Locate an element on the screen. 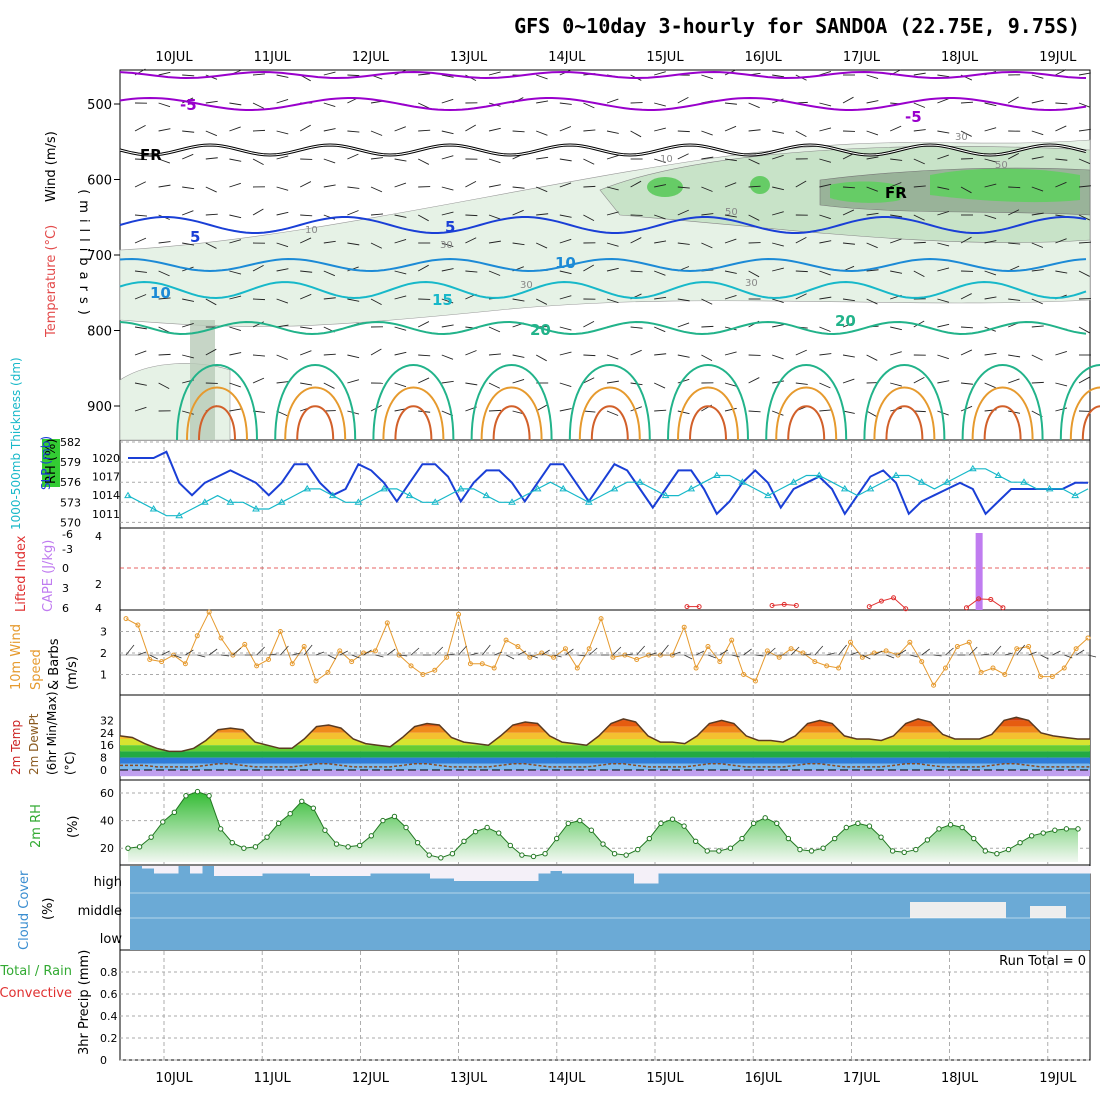 This screenshot has width=1100, height=1100. millibars-label: (millibars) is located at coordinates (83, 255).